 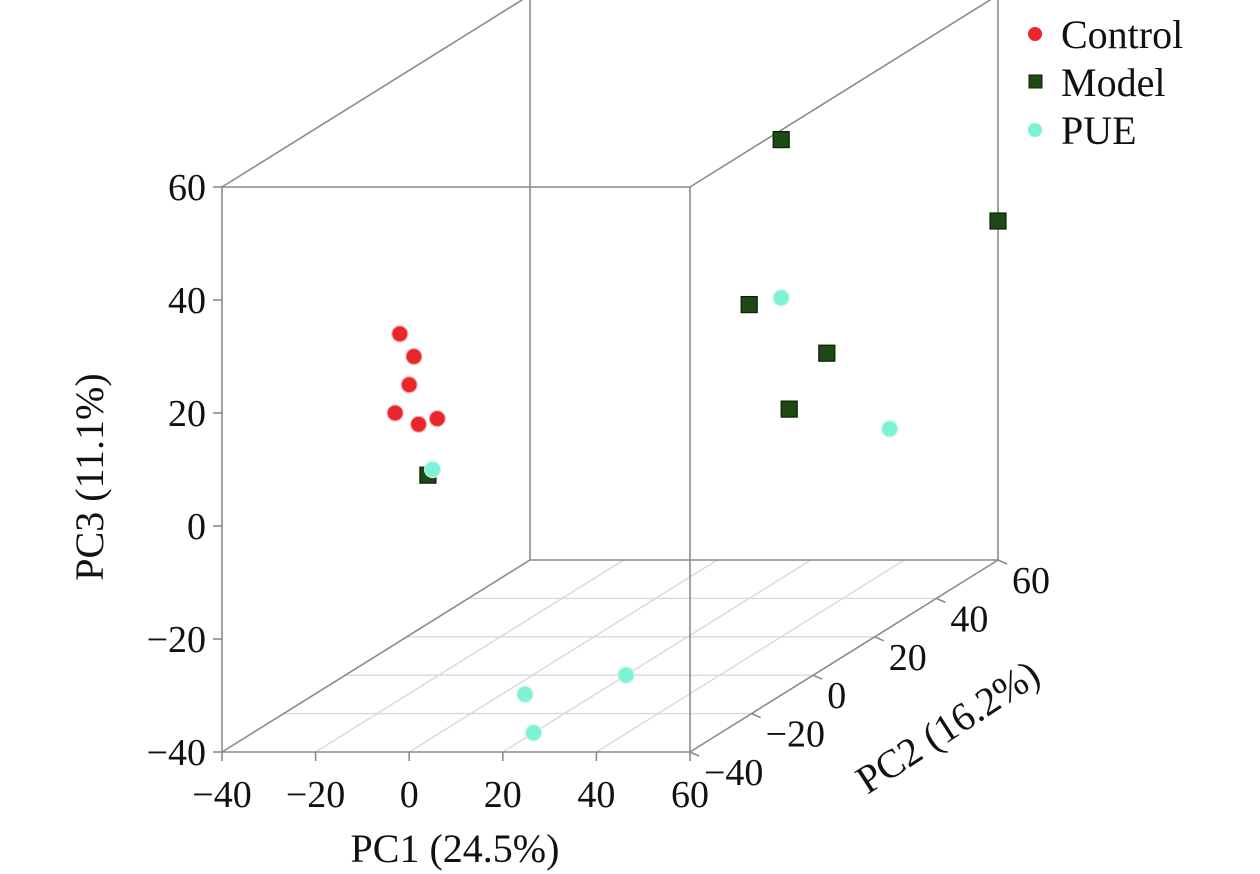 I want to click on legend-label: Control, so click(x=1122, y=34).